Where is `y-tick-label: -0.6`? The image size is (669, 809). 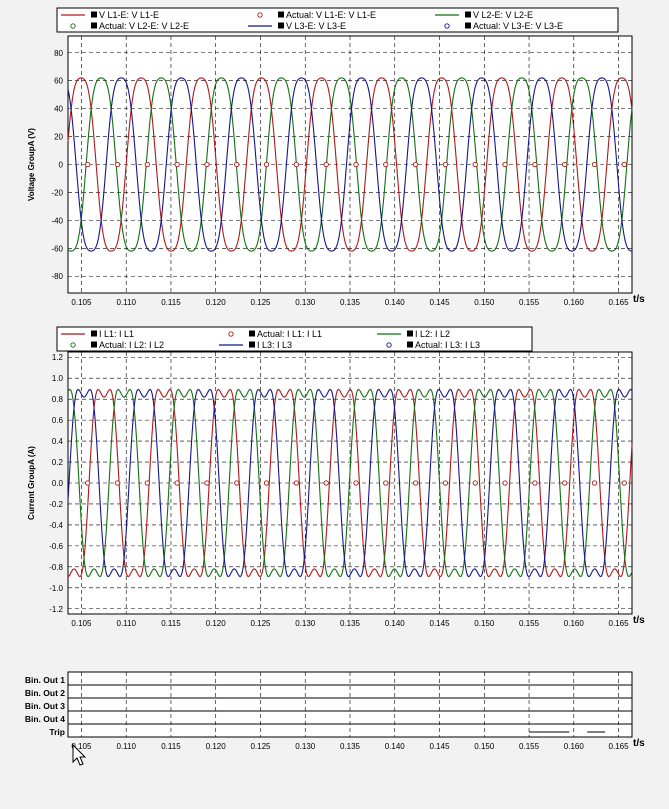
y-tick-label: -0.6 is located at coordinates (56, 546).